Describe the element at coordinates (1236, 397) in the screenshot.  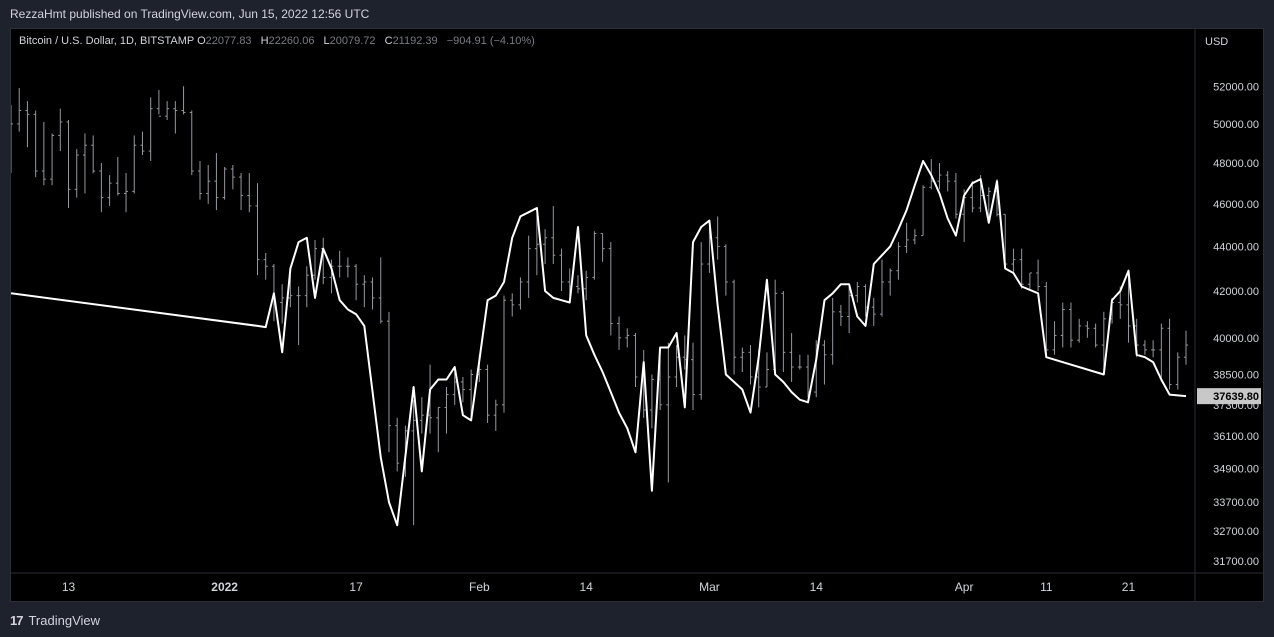
I see `last-price-label: 37639.80` at that location.